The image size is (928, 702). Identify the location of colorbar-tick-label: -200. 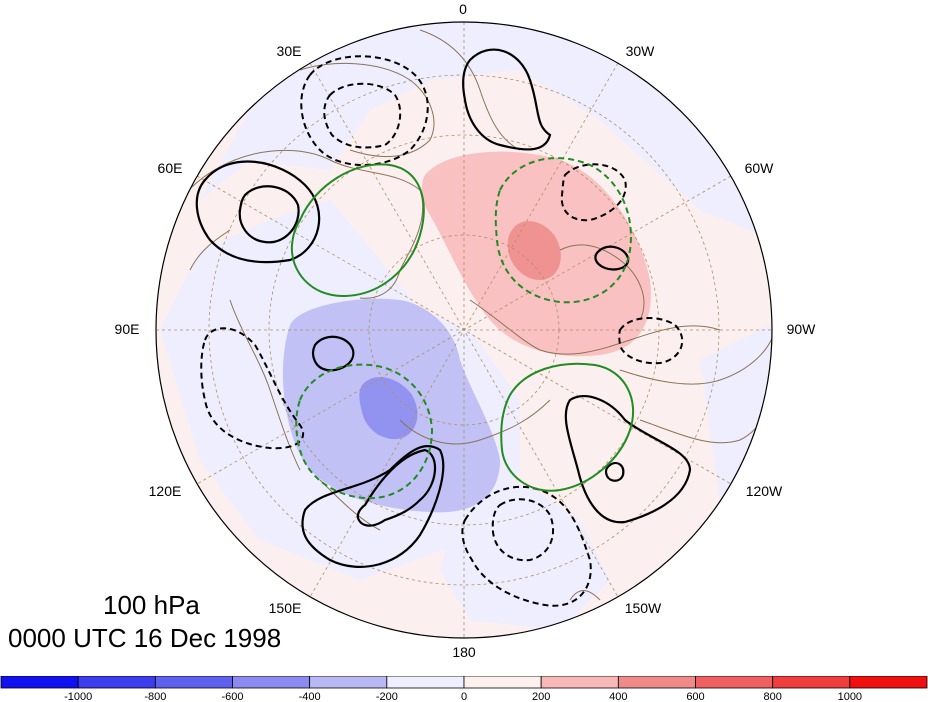
(387, 696).